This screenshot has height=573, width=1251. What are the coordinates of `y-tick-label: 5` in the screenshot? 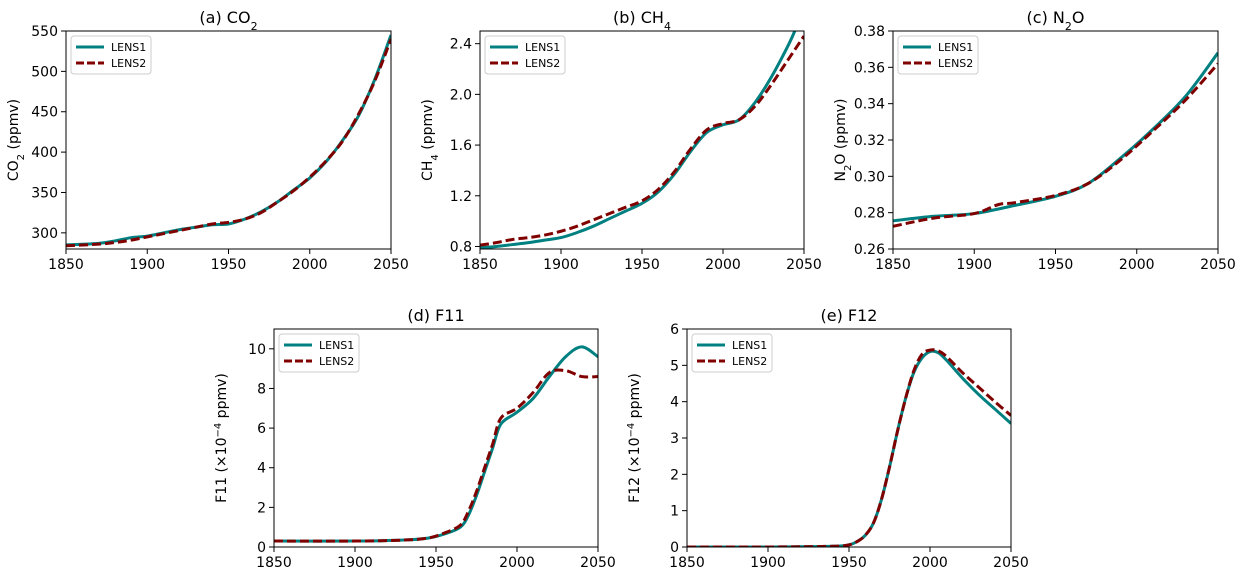 It's located at (674, 366).